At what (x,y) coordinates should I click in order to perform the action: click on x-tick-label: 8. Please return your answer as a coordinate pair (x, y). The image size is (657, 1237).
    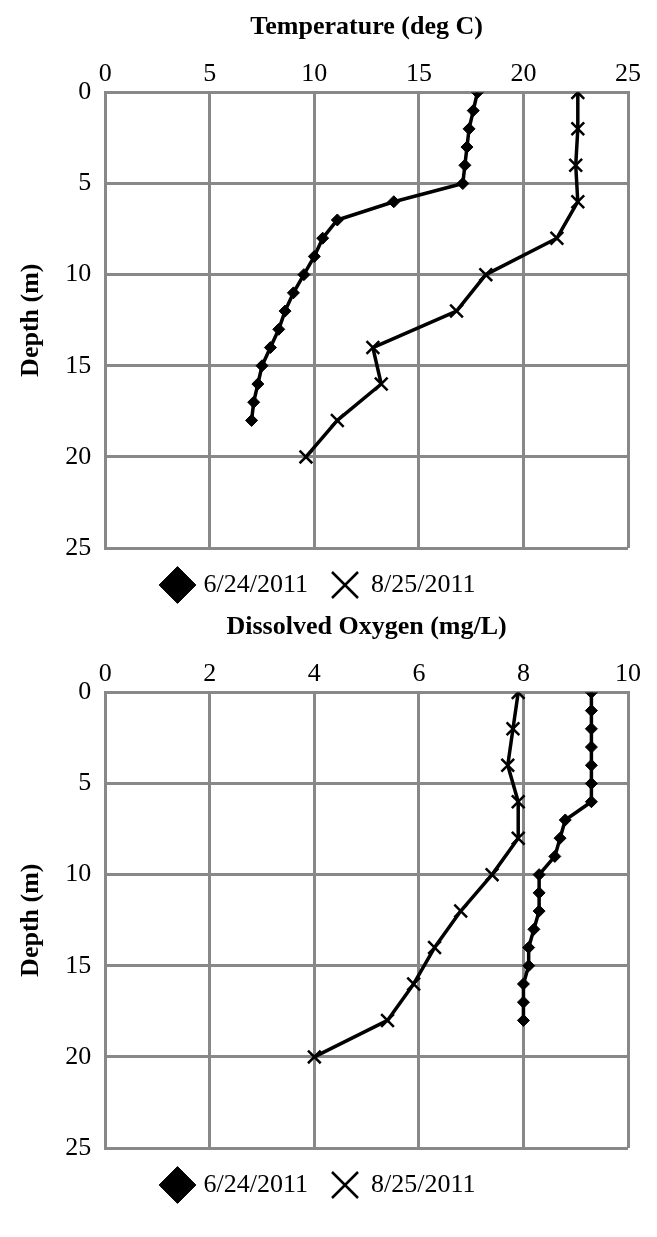
    Looking at the image, I should click on (523, 672).